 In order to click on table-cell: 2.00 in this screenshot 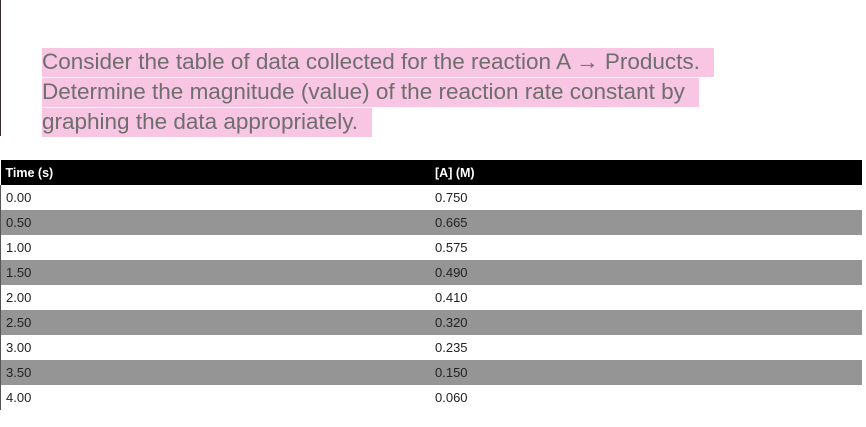, I will do `click(215, 297)`.